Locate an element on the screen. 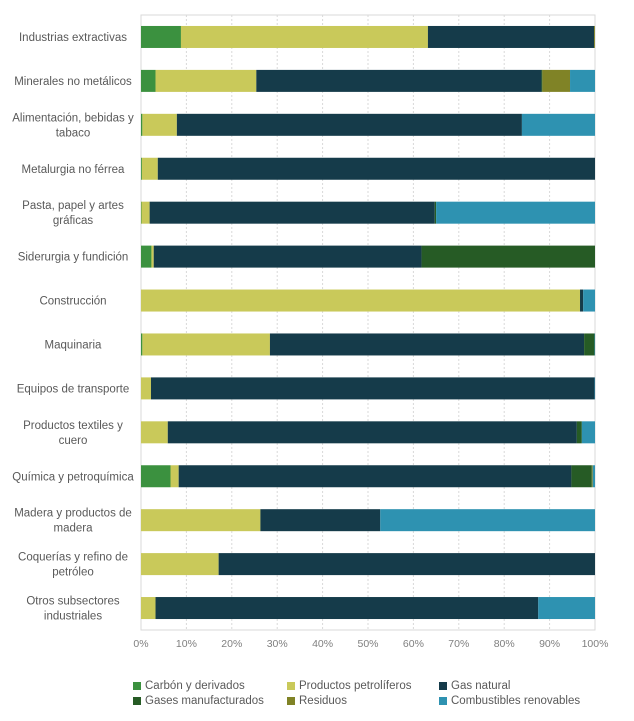  x-tick-labels: 0% 10% 20% 30% 40% 50% 60% 70% 80% 90% 100% is located at coordinates (370, 644).